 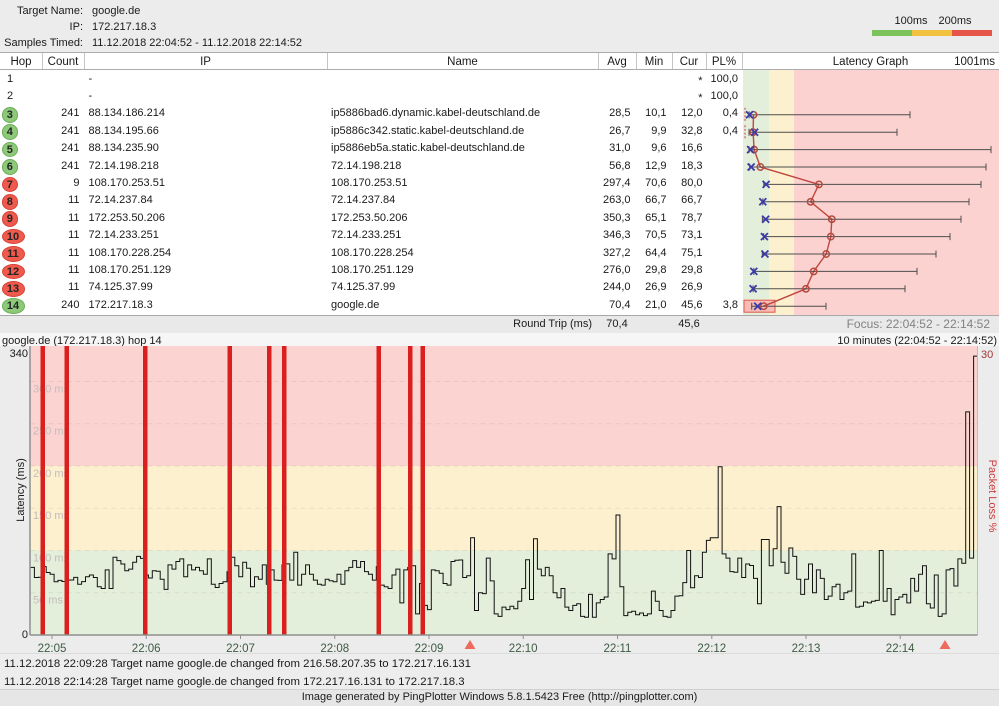 I want to click on svg-text: 22:12, so click(x=711, y=649).